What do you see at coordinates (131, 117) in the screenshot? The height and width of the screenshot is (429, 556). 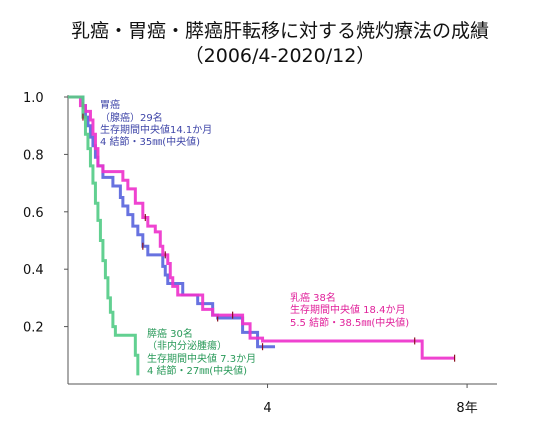 I see `annotation-stomach-line-2: （腺癌）29名` at bounding box center [131, 117].